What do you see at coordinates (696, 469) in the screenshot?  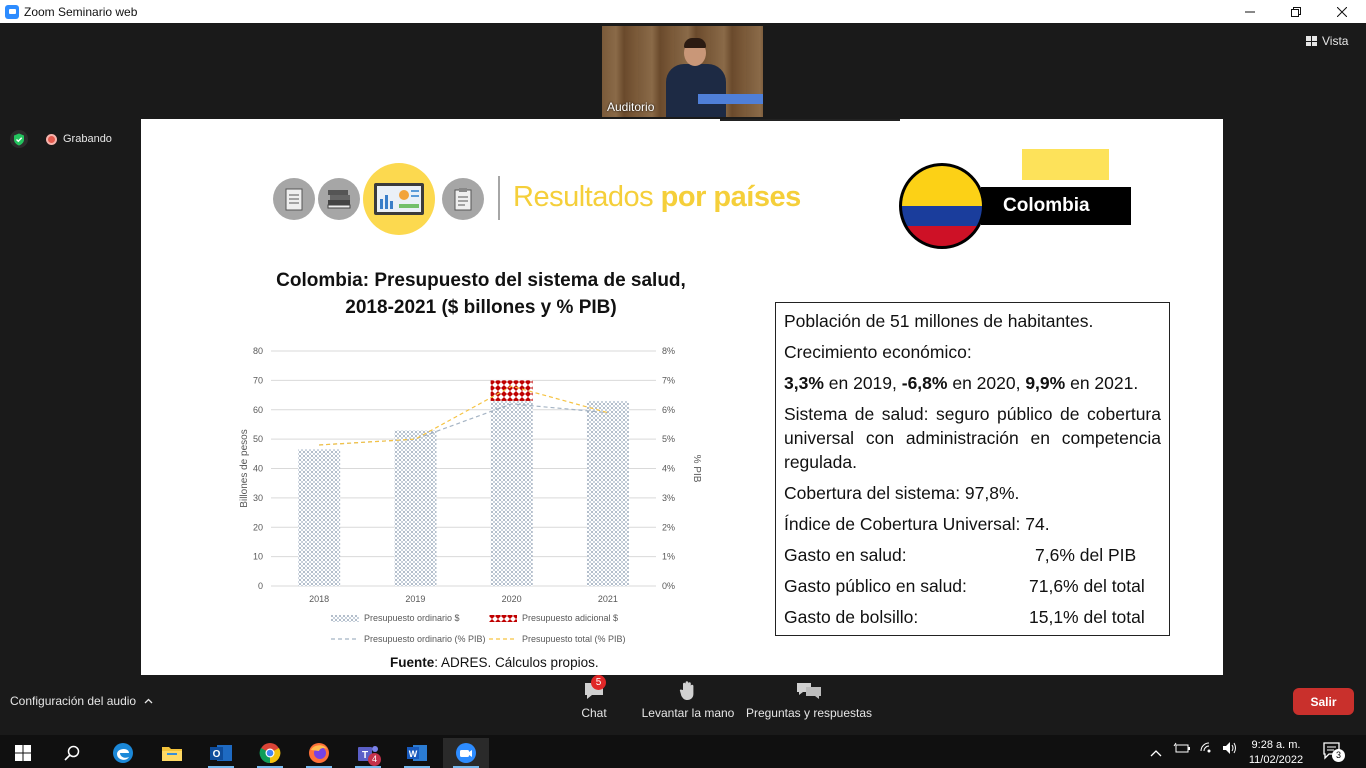 I see `y2-axis-title: % PIB` at bounding box center [696, 469].